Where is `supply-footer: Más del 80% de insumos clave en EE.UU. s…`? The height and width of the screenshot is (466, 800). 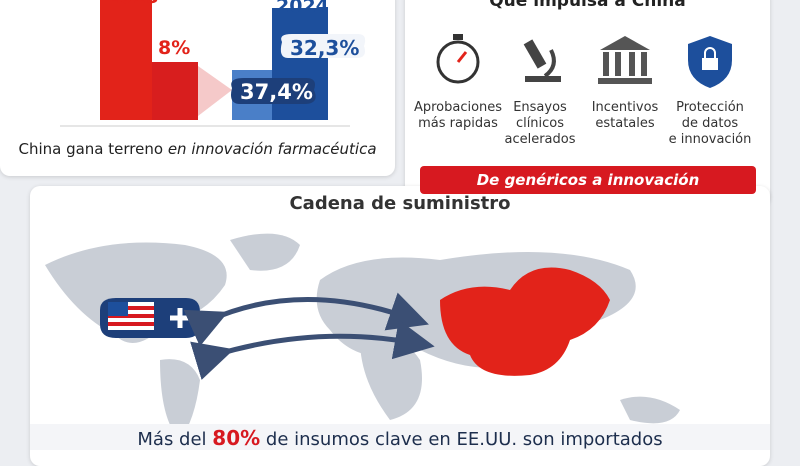 supply-footer: Más del 80% de insumos clave en EE.UU. s… is located at coordinates (400, 438).